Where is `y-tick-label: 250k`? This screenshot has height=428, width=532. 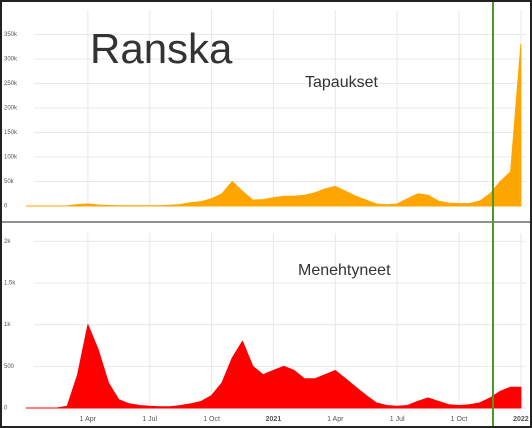
y-tick-label: 250k is located at coordinates (11, 84).